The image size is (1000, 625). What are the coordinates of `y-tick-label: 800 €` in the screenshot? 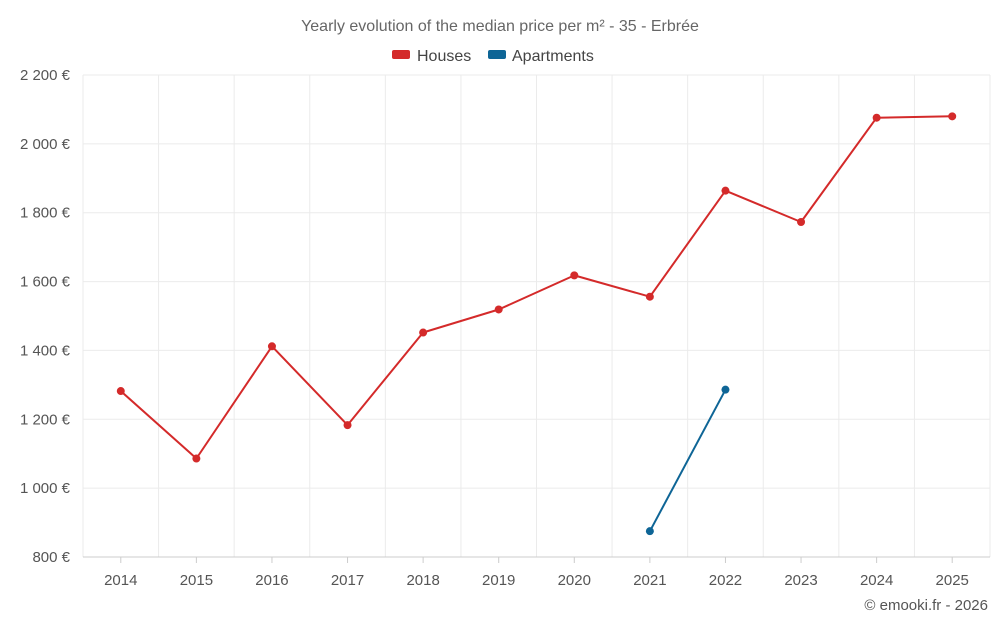 It's located at (51, 557).